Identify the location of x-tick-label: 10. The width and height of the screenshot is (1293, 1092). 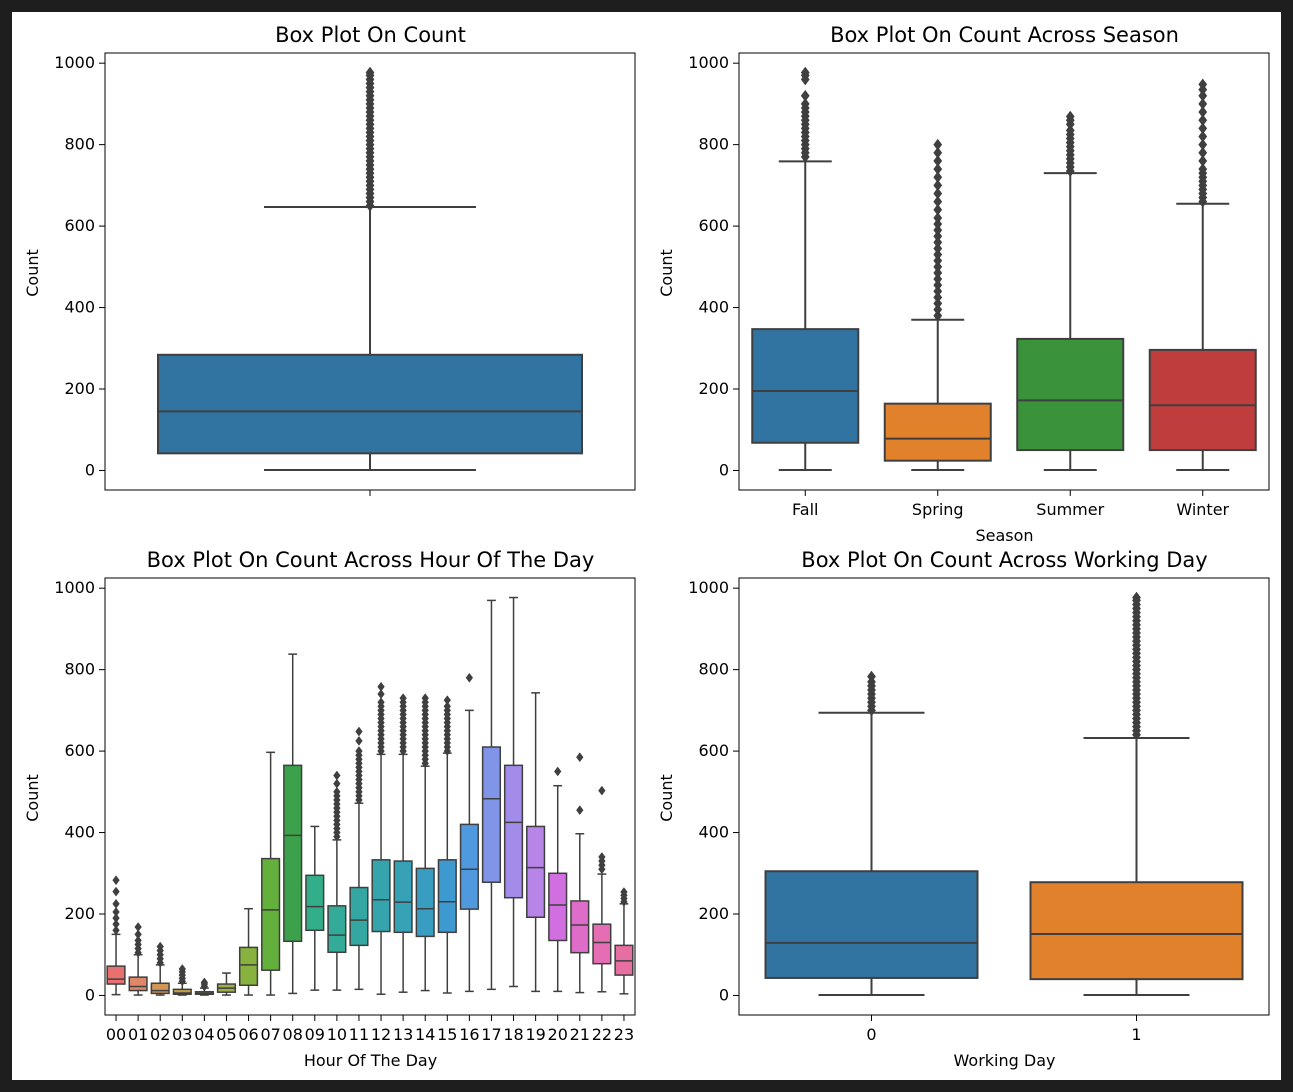
(337, 1034).